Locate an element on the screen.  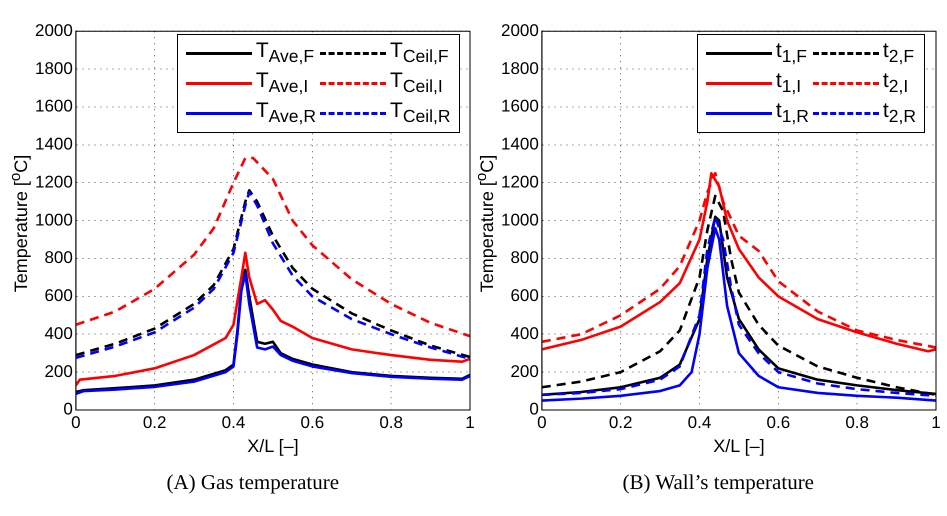
legend-label: t$_{2,F}$ is located at coordinates (898, 53).